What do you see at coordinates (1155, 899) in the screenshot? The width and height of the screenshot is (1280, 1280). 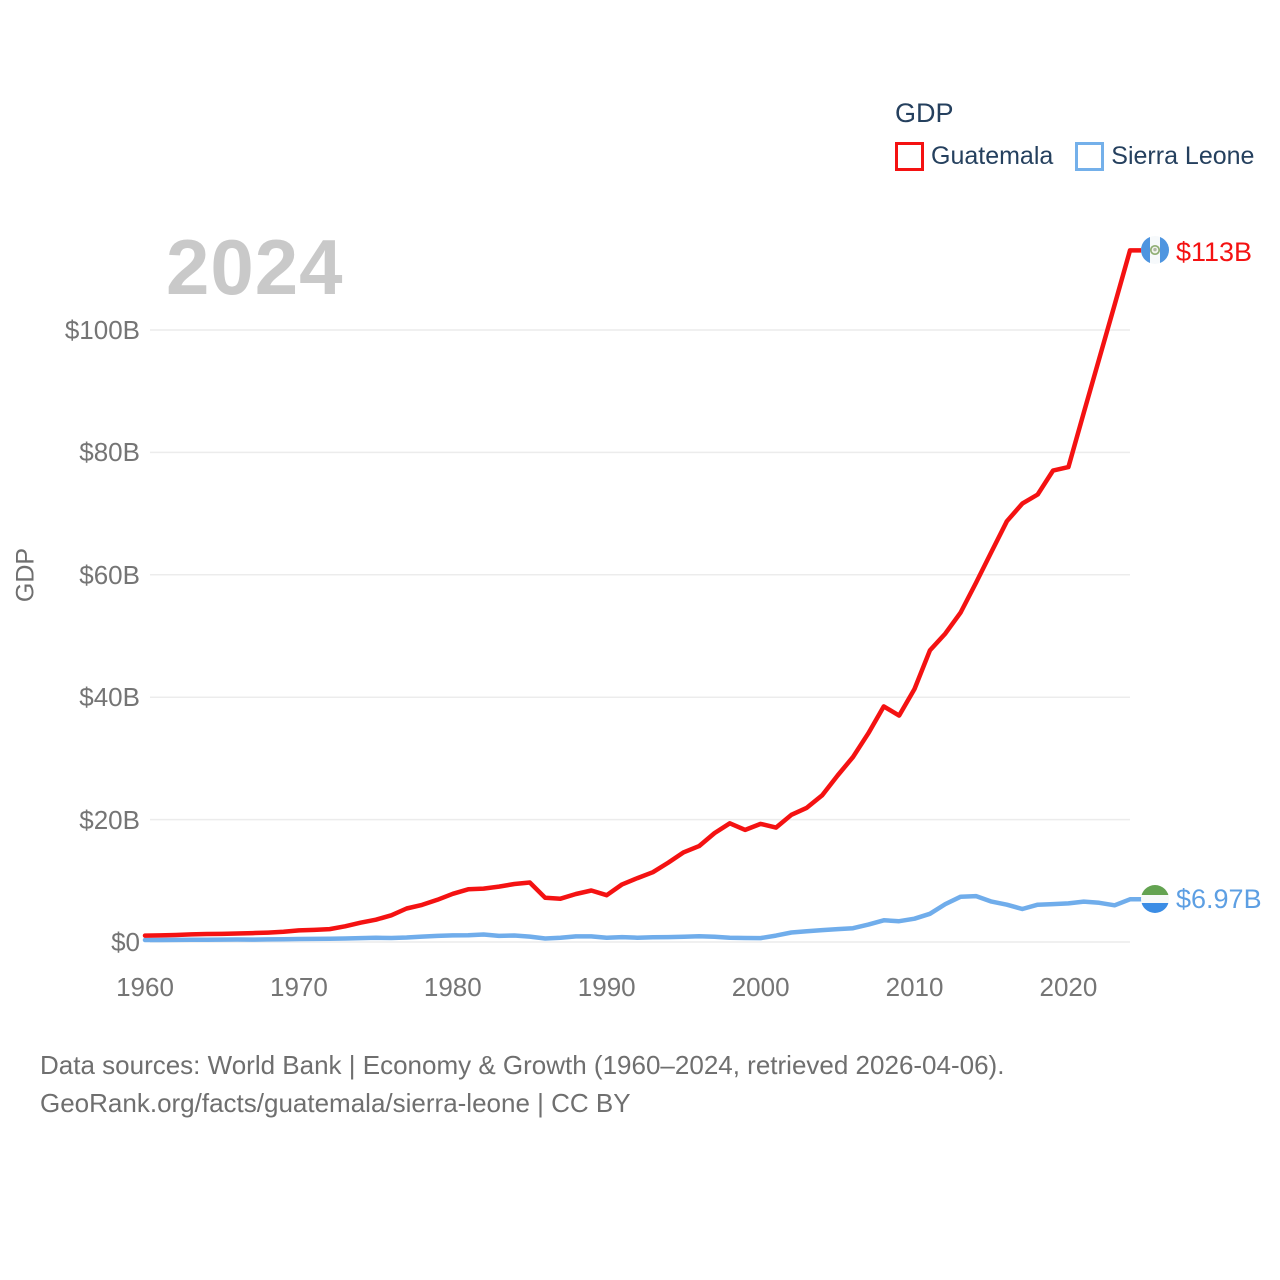 I see `sierra-leone-flag-icon` at bounding box center [1155, 899].